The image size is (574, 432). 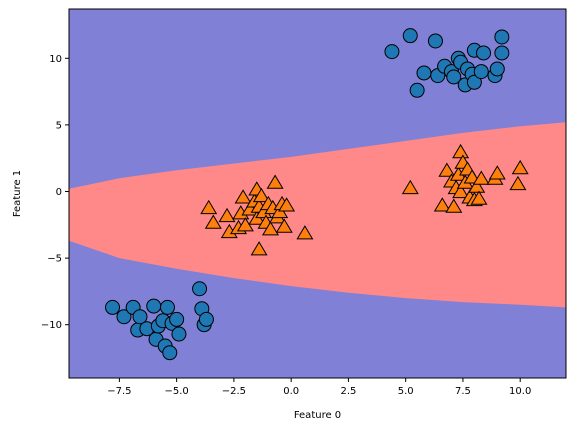 I want to click on x-tick-label: 7.5, so click(x=463, y=391).